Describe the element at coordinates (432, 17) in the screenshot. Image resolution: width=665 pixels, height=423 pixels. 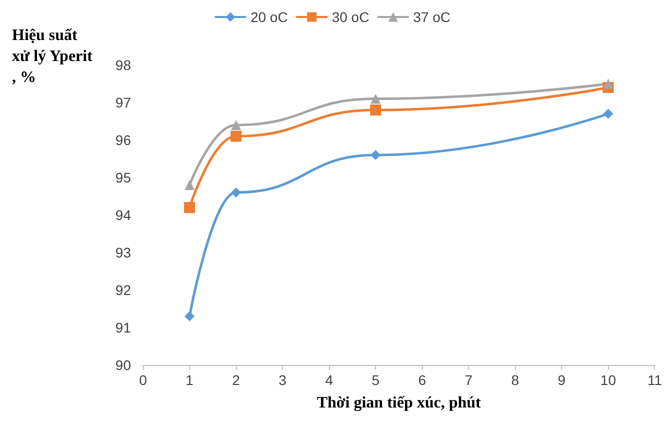
I see `legend-label: 37 oC` at that location.